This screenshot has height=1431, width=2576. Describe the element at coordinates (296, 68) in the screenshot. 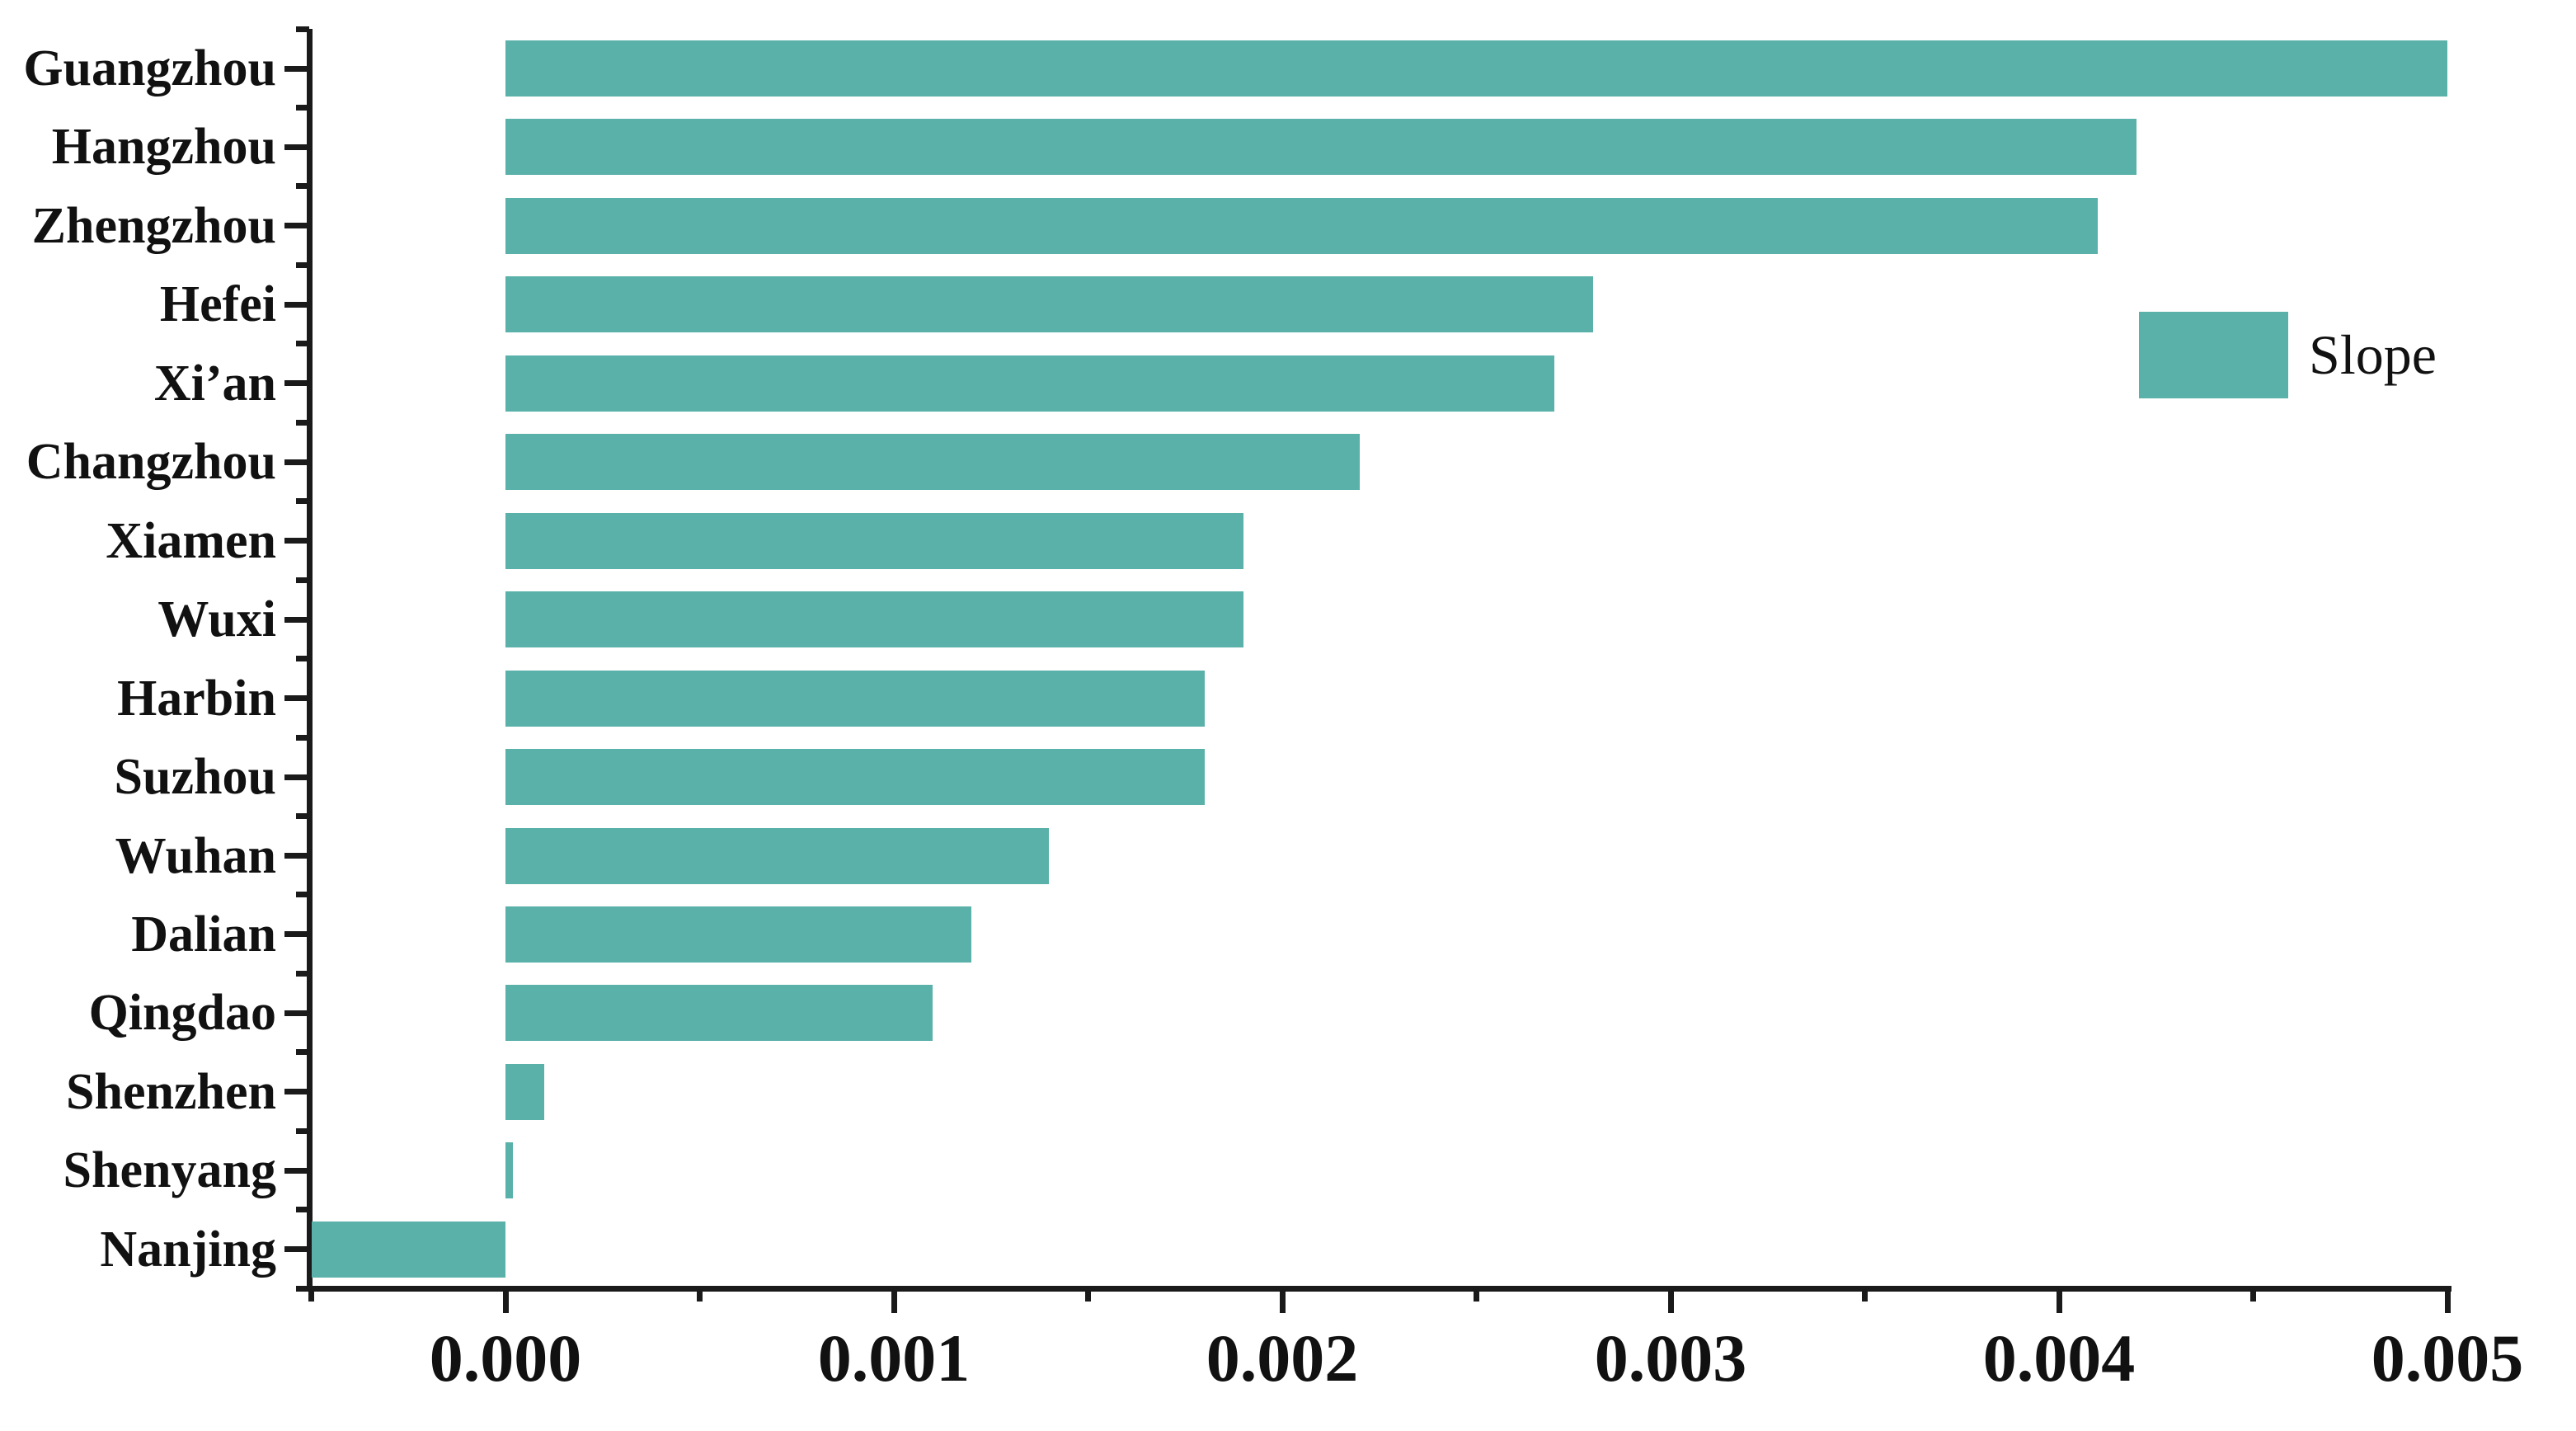

I see `y-major-tick-guangzhou` at that location.